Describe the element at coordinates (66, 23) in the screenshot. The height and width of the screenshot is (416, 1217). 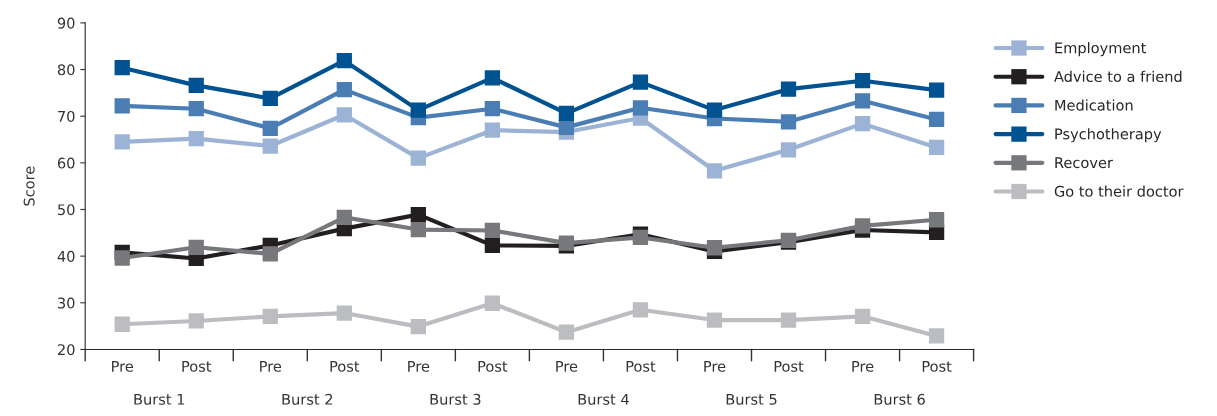
I see `y-tick-label: 90` at that location.